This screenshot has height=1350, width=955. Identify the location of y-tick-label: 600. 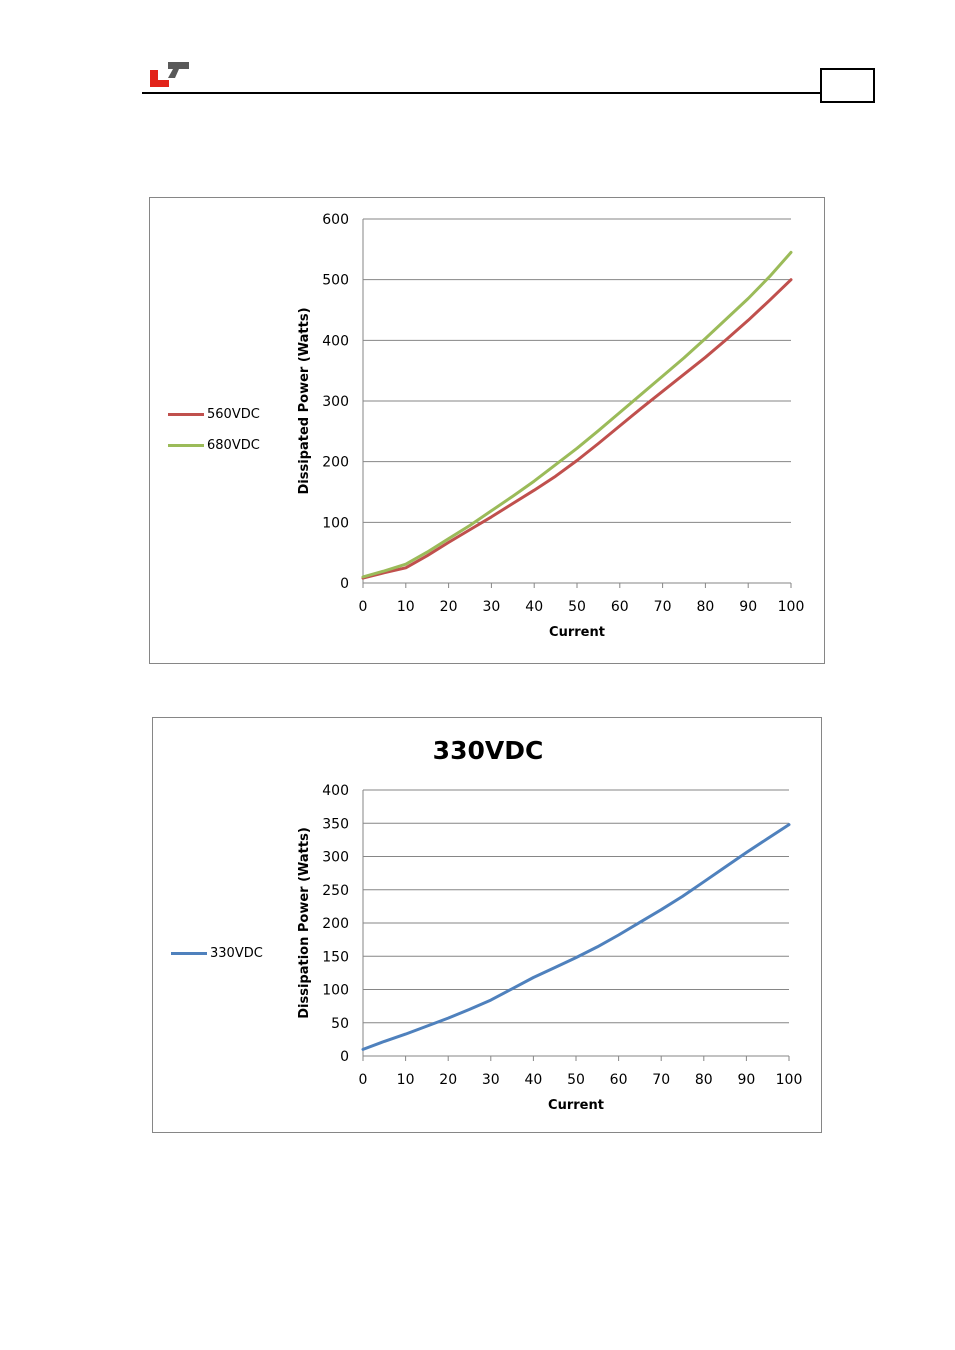
(335, 220).